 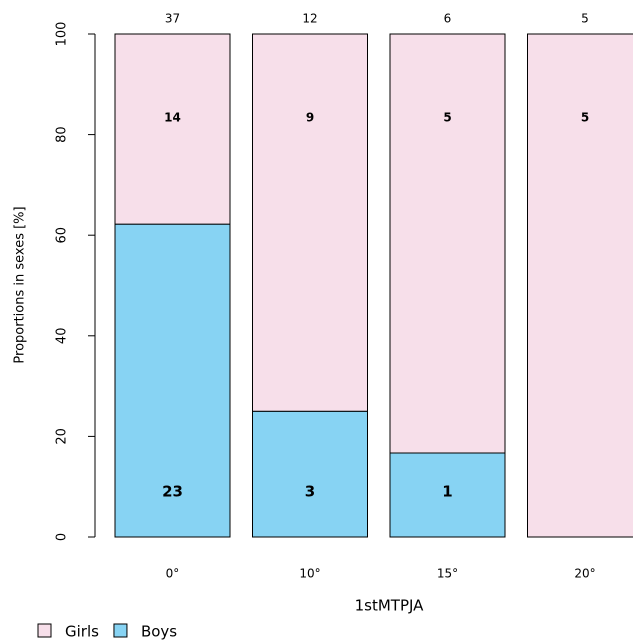 I want to click on legend-label: Girls, so click(x=82, y=632).